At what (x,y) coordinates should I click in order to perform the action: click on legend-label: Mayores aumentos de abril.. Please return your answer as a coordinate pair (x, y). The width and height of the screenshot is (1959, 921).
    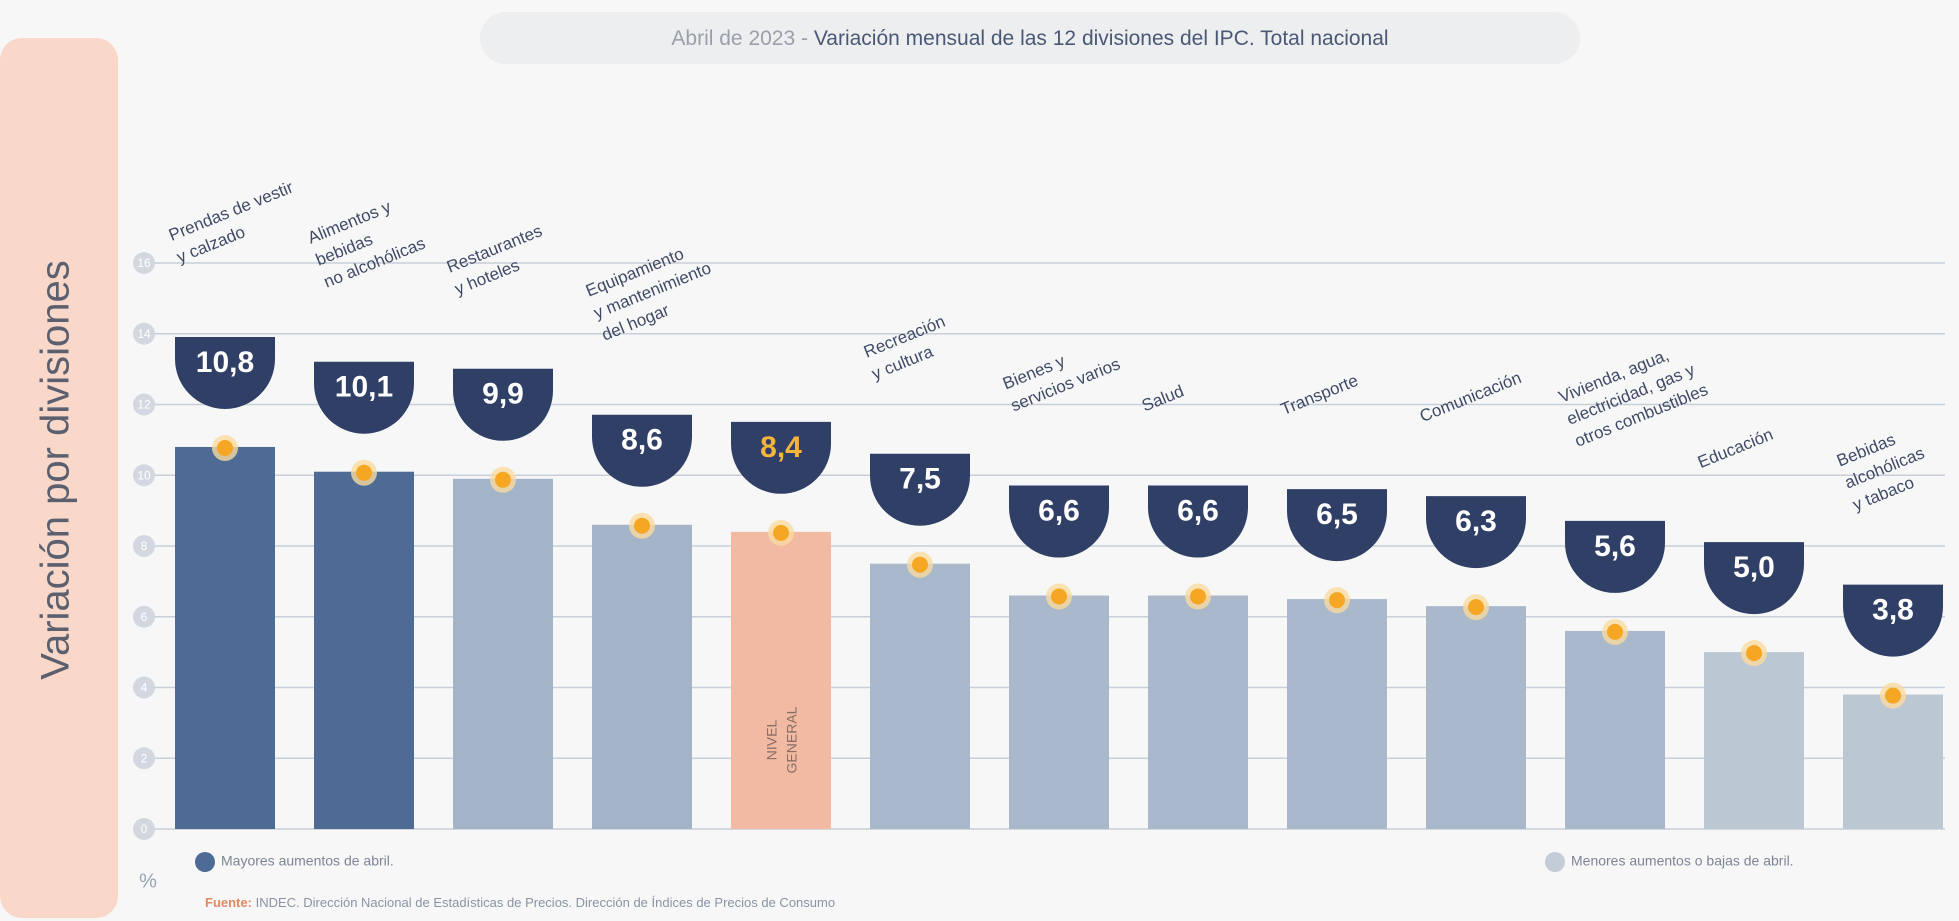
    Looking at the image, I should click on (307, 861).